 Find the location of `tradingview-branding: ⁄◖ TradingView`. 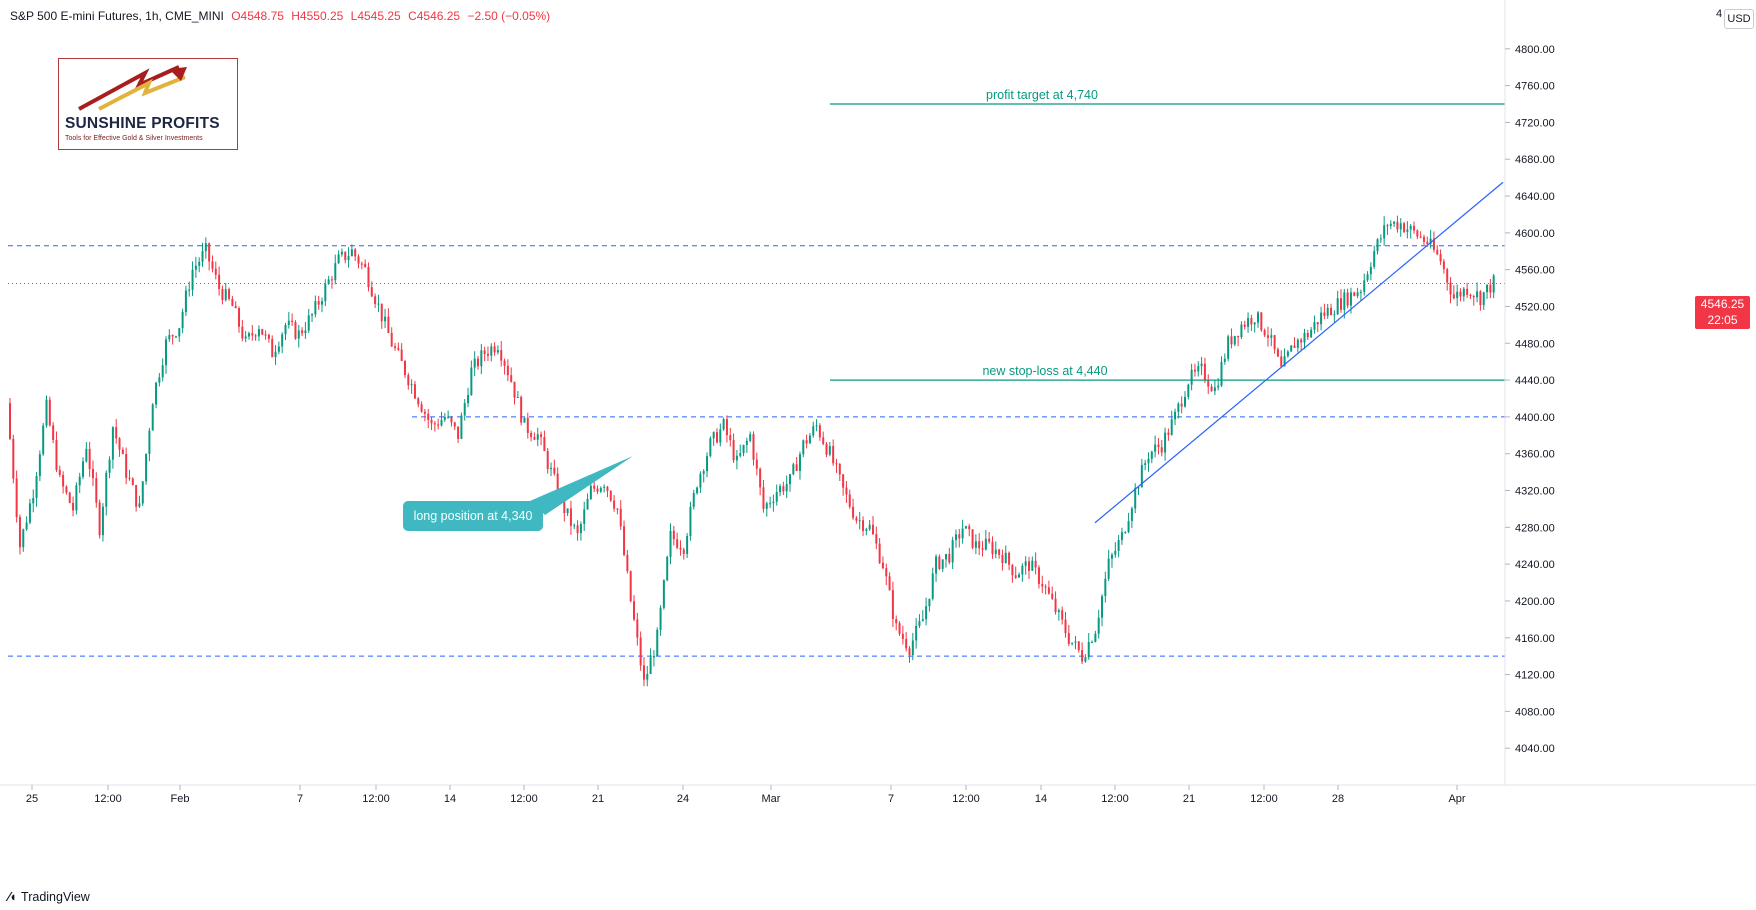

tradingview-branding: ⁄◖ TradingView is located at coordinates (49, 896).